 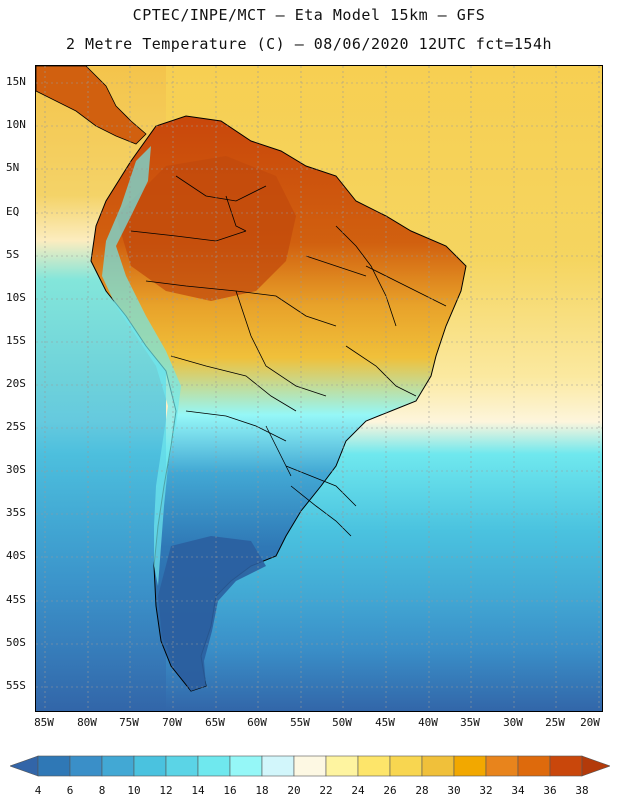 I want to click on colorbar-label: 4, so click(x=38, y=790).